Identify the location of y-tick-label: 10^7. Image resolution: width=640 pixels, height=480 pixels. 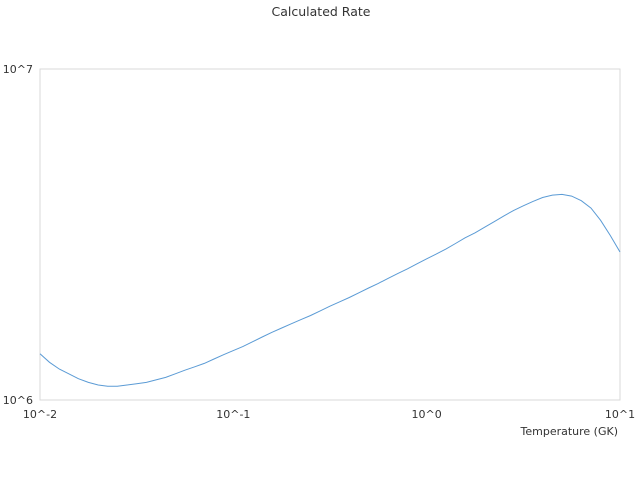
(18, 69).